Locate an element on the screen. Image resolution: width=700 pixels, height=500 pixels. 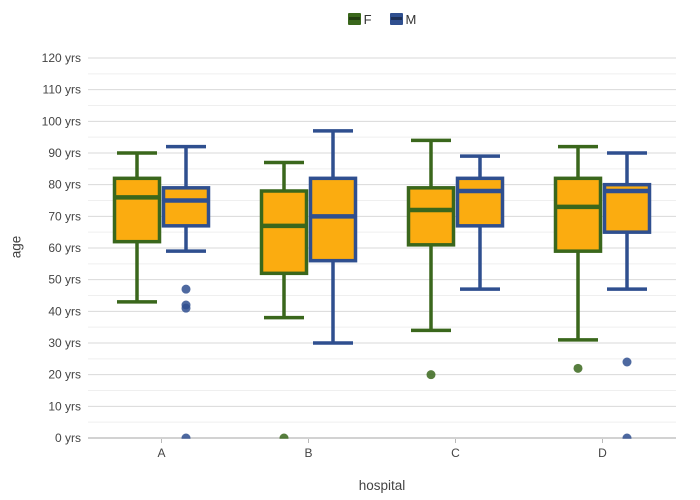
boxplot-M-A is located at coordinates (186, 293).